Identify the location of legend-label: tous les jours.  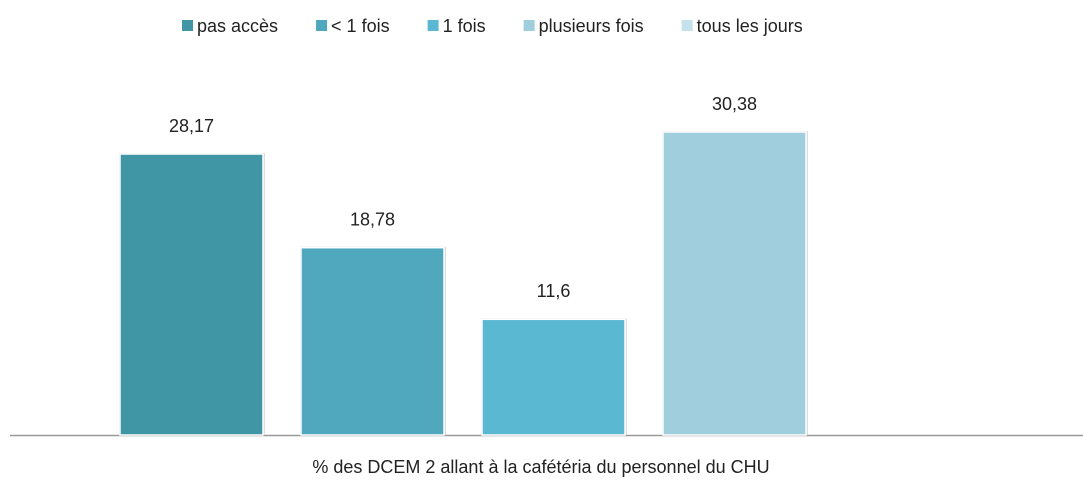
(750, 26).